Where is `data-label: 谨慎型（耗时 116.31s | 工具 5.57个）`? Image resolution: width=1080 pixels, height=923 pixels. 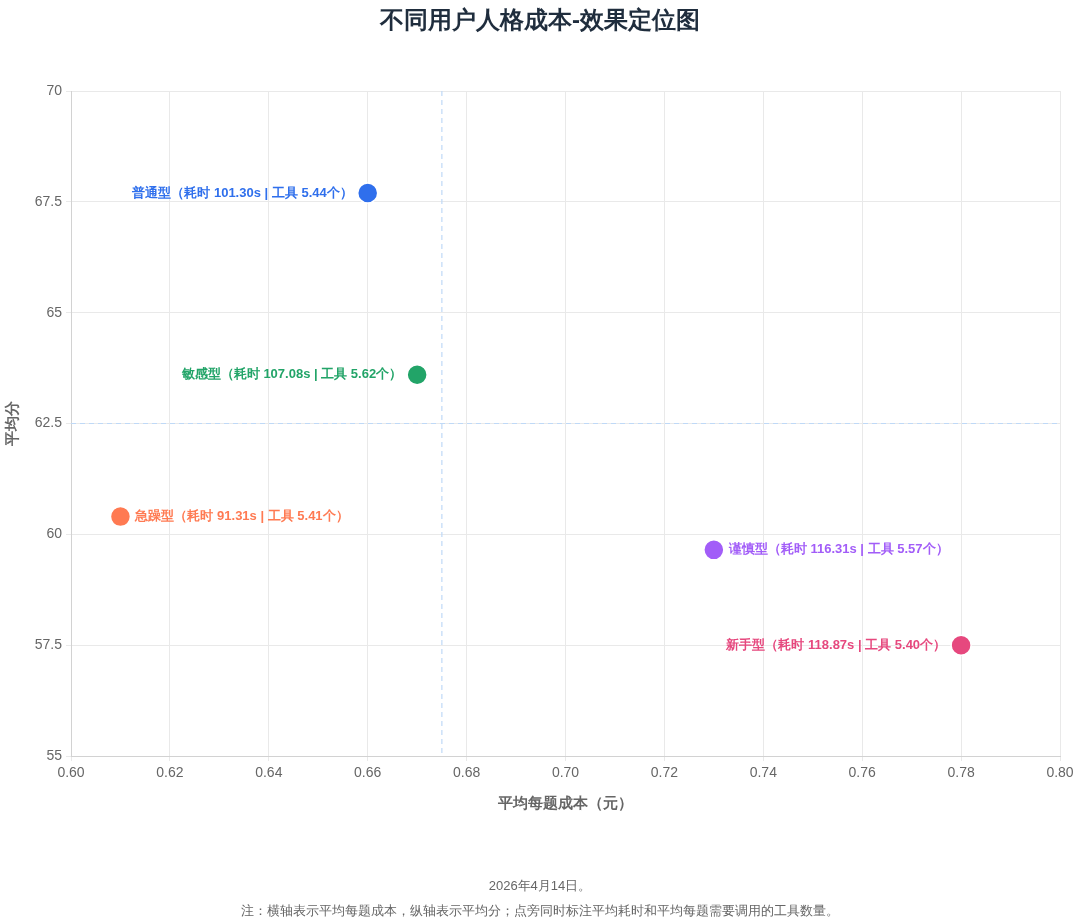 data-label: 谨慎型（耗时 116.31s | 工具 5.57个） is located at coordinates (838, 549).